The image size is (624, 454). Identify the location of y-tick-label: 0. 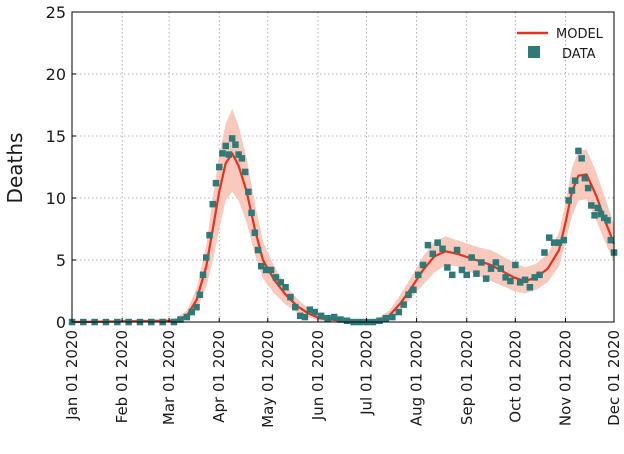
(61, 322).